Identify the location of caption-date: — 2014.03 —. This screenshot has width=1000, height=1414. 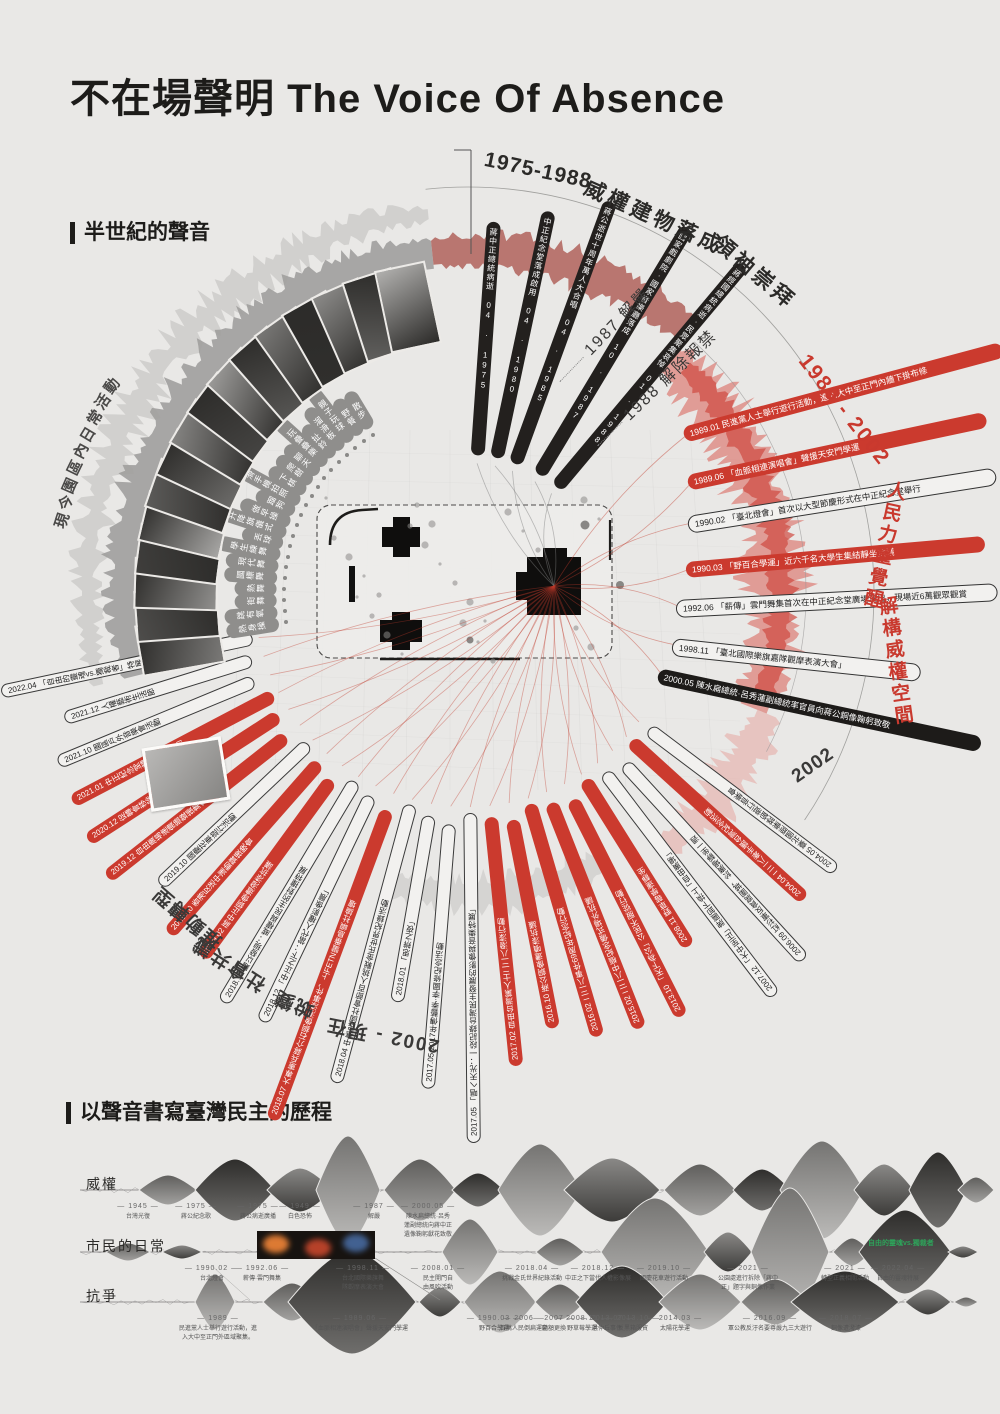
(675, 1318).